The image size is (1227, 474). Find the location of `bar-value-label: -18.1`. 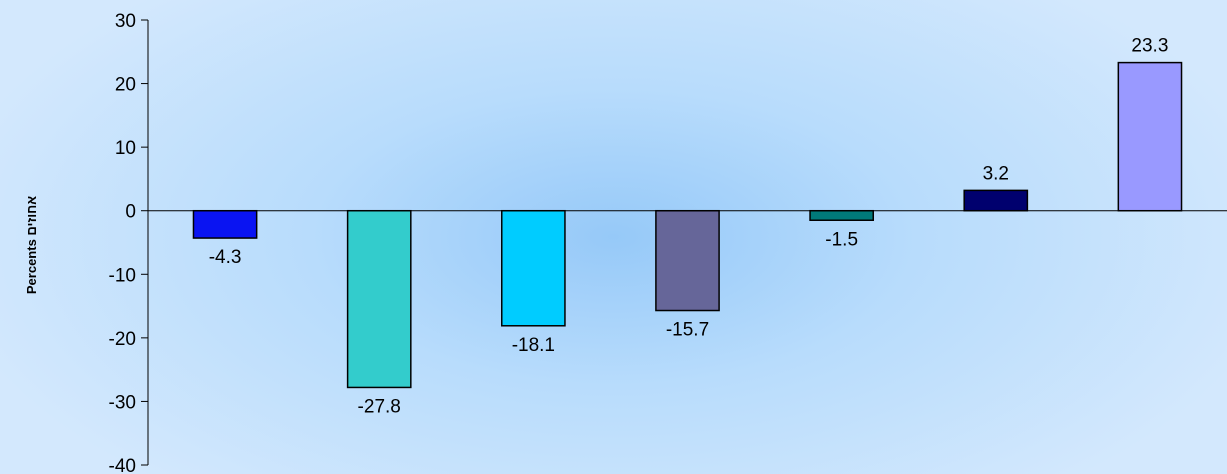

bar-value-label: -18.1 is located at coordinates (533, 345).